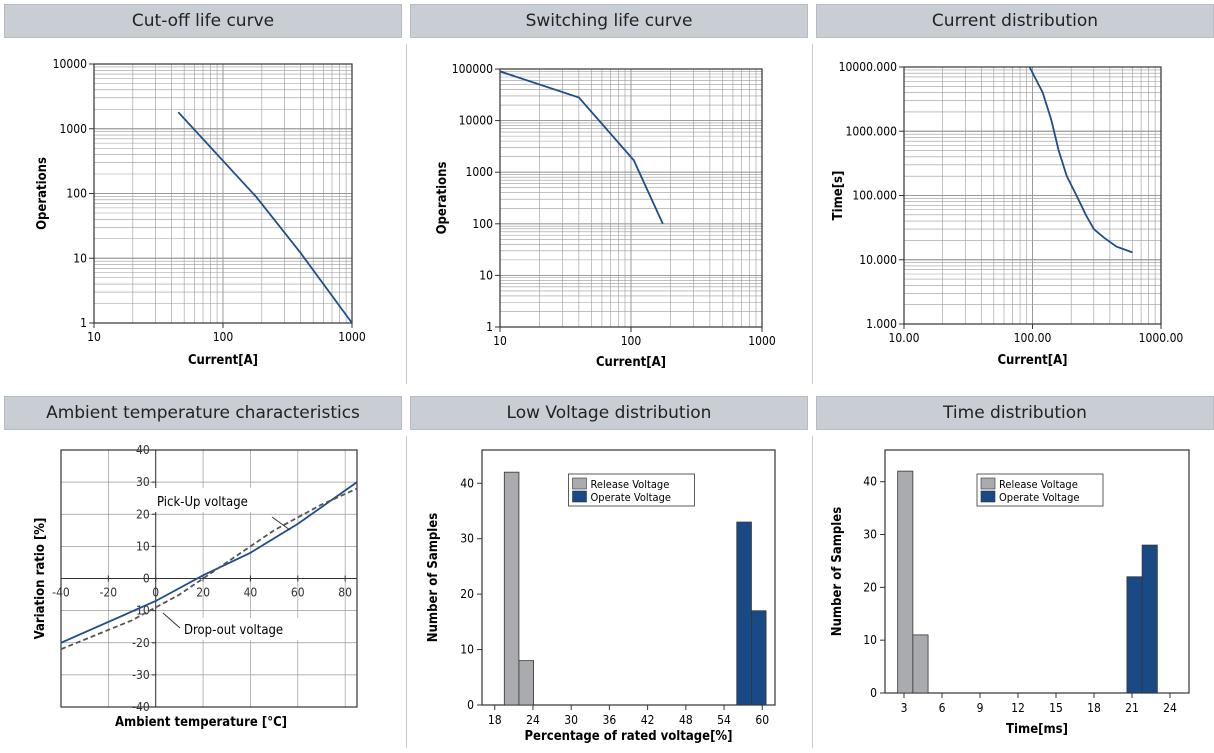  Describe the element at coordinates (878, 260) in the screenshot. I see `current-y-tick-label: 10.000` at that location.